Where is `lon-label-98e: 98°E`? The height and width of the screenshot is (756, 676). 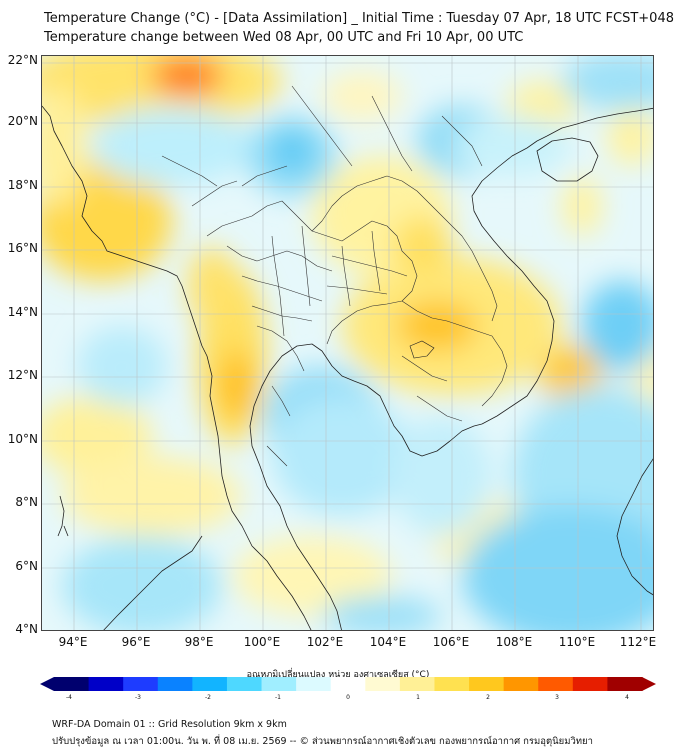
lon-label-98e: 98°E is located at coordinates (199, 642).